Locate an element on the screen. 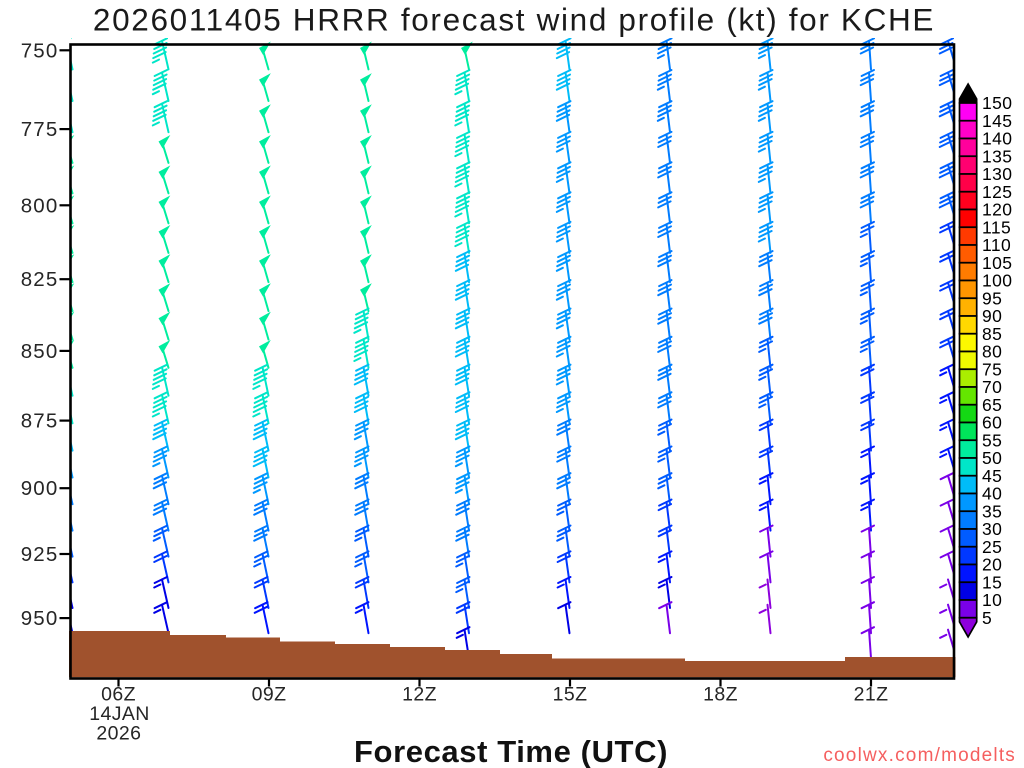 Image resolution: width=1024 pixels, height=768 pixels. svg-text: 06Z is located at coordinates (118, 695).